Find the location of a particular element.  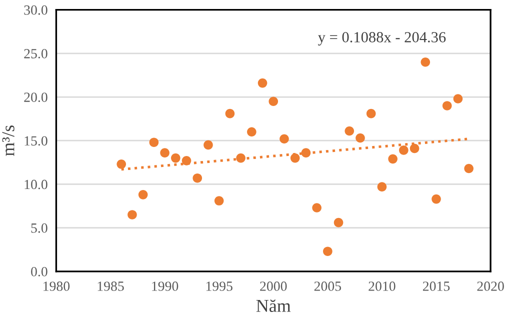

y-tick-label: 15.0 is located at coordinates (36, 141).